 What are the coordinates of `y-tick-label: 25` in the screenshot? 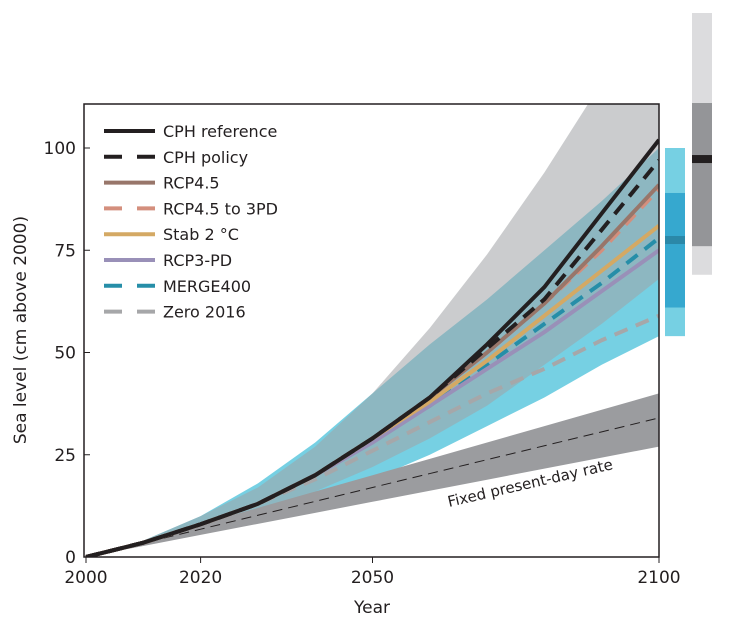 It's located at (65, 456).